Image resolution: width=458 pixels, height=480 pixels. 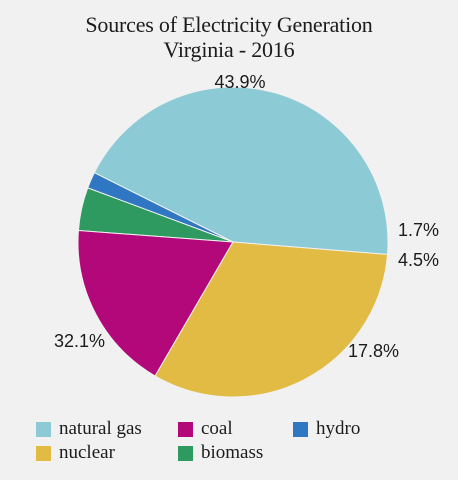 I want to click on slice-label-biomass: 4.5%, so click(x=418, y=260).